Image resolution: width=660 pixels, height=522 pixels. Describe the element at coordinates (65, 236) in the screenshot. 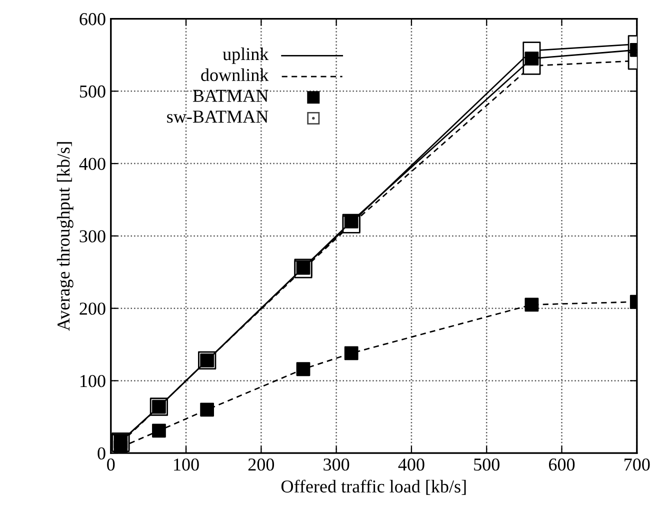

I see `y-axis-title: Average throughput [kb/s]` at that location.